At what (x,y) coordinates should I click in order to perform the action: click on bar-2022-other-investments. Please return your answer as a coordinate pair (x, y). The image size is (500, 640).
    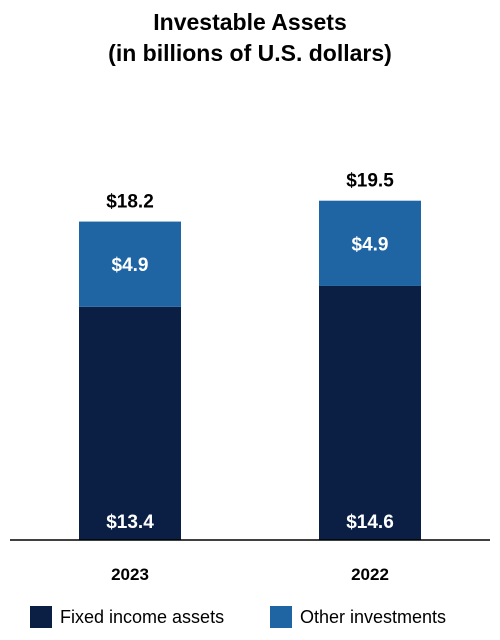
    Looking at the image, I should click on (370, 243).